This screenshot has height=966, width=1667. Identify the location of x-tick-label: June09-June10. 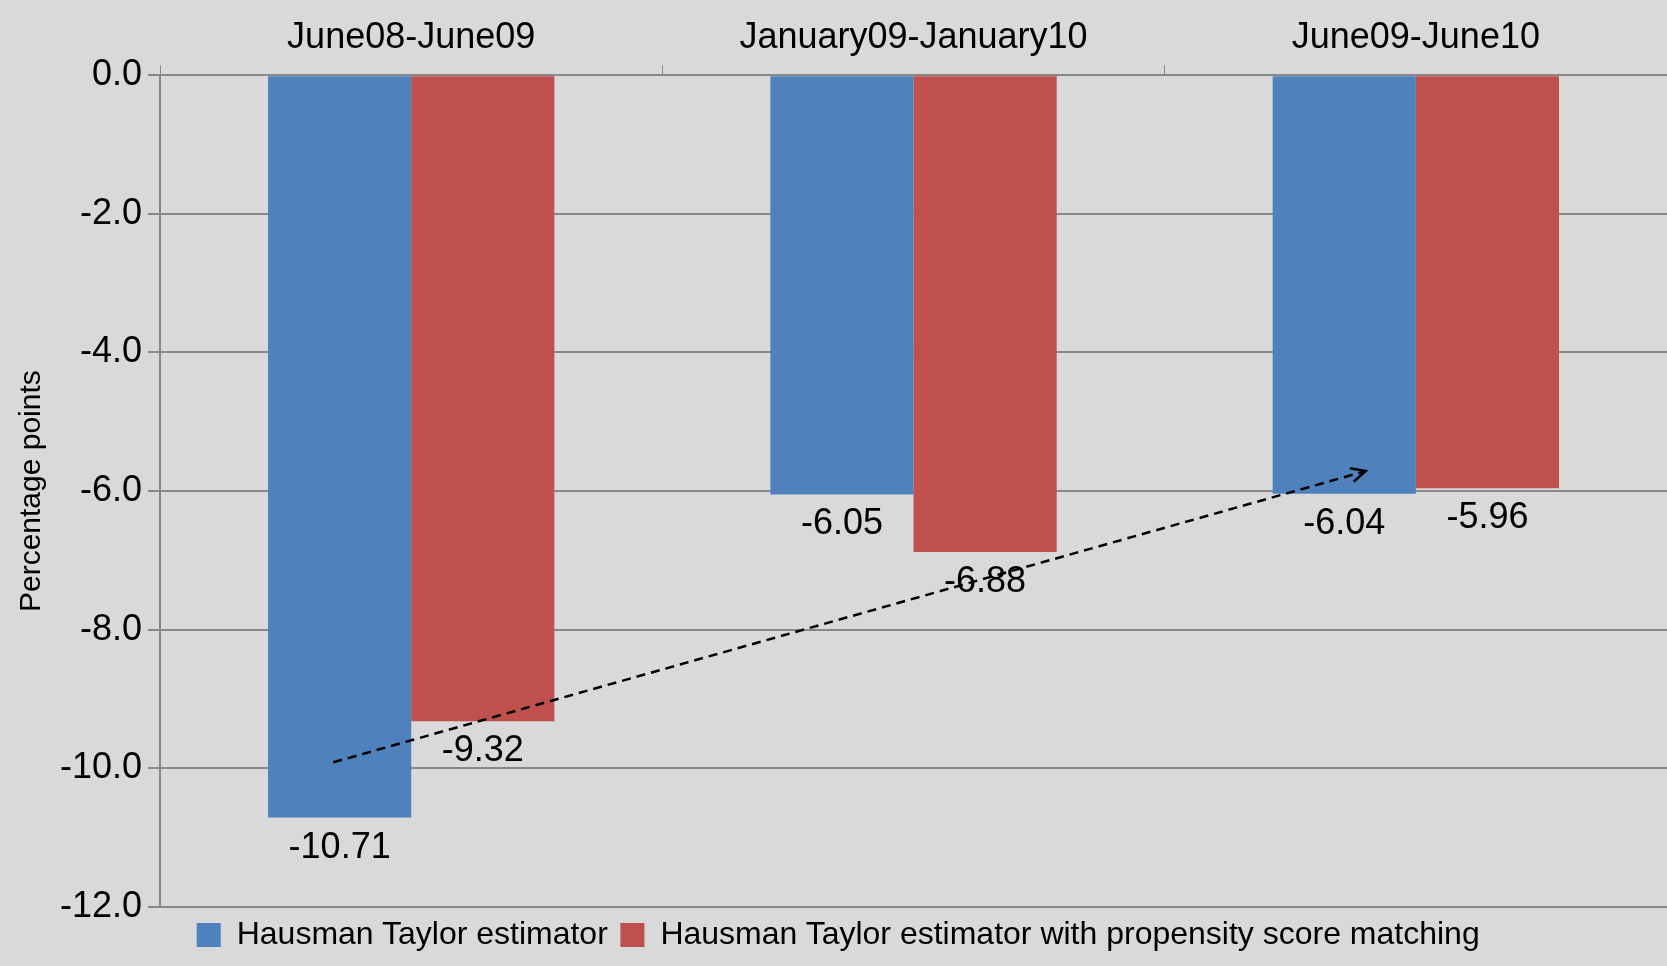
(1415, 35).